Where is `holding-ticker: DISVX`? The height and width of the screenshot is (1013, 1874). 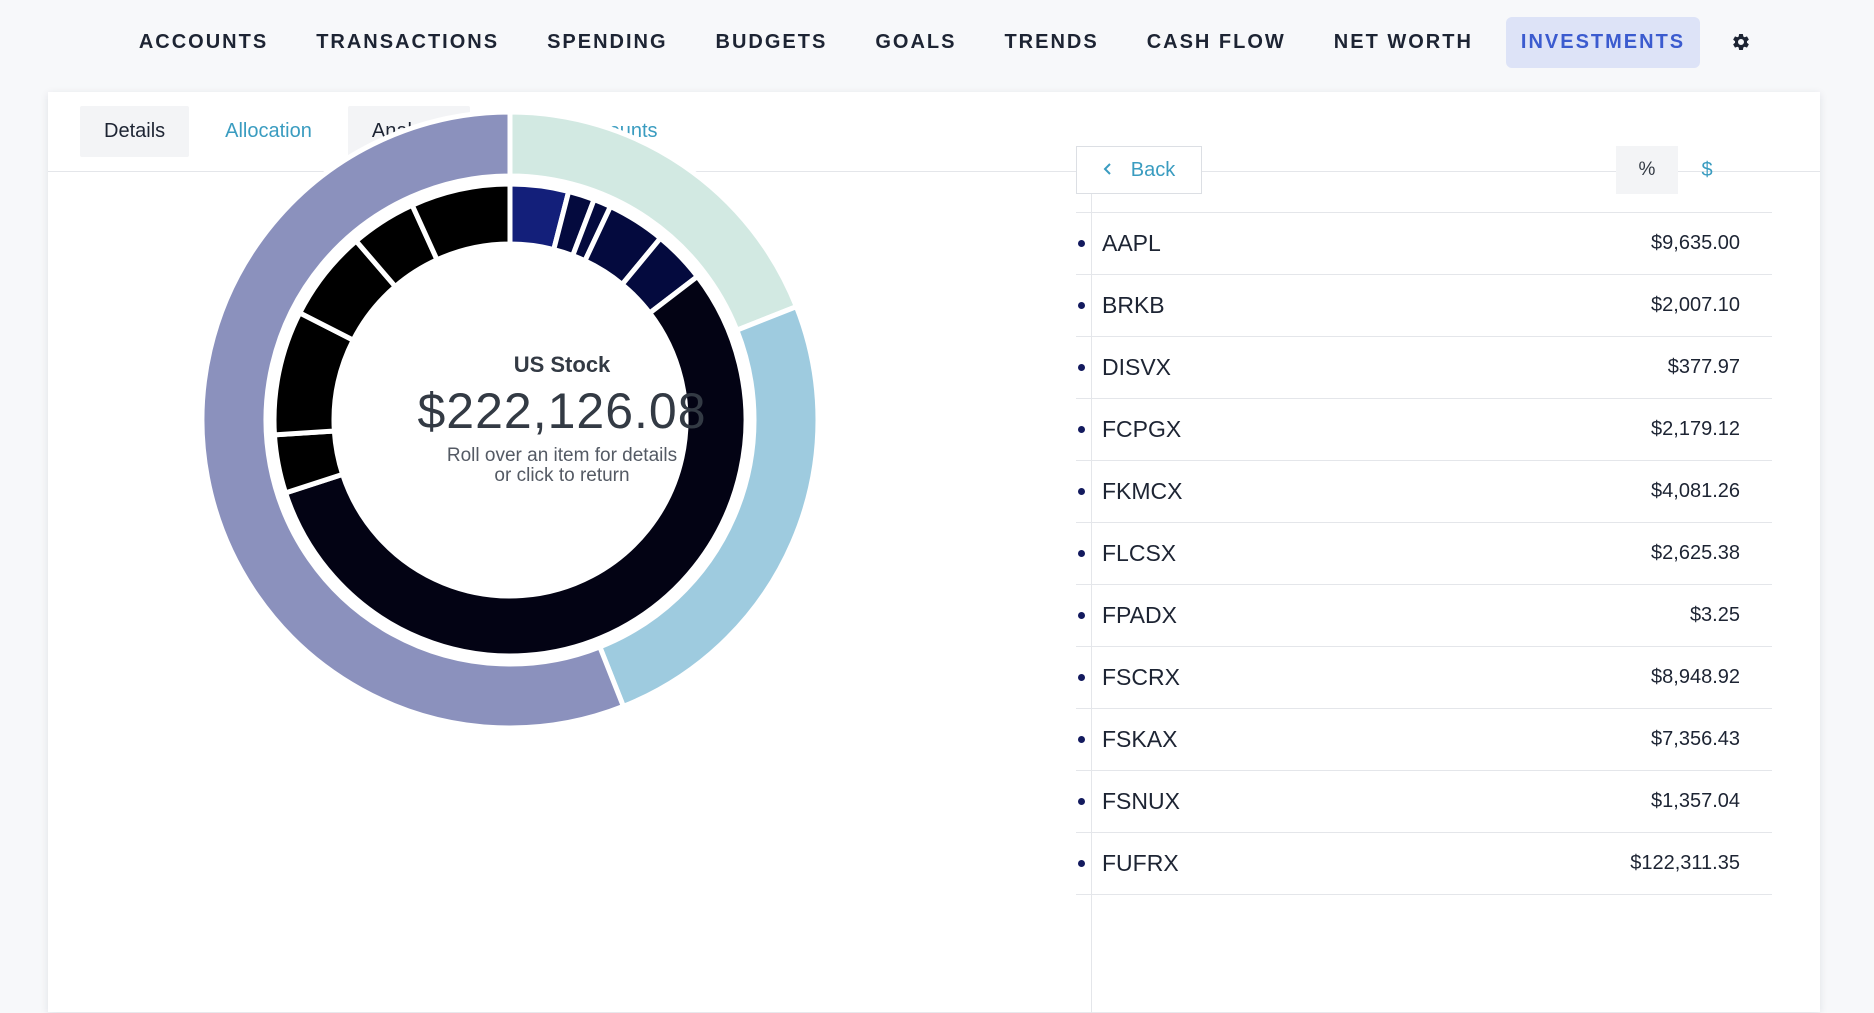
holding-ticker: DISVX is located at coordinates (1137, 367).